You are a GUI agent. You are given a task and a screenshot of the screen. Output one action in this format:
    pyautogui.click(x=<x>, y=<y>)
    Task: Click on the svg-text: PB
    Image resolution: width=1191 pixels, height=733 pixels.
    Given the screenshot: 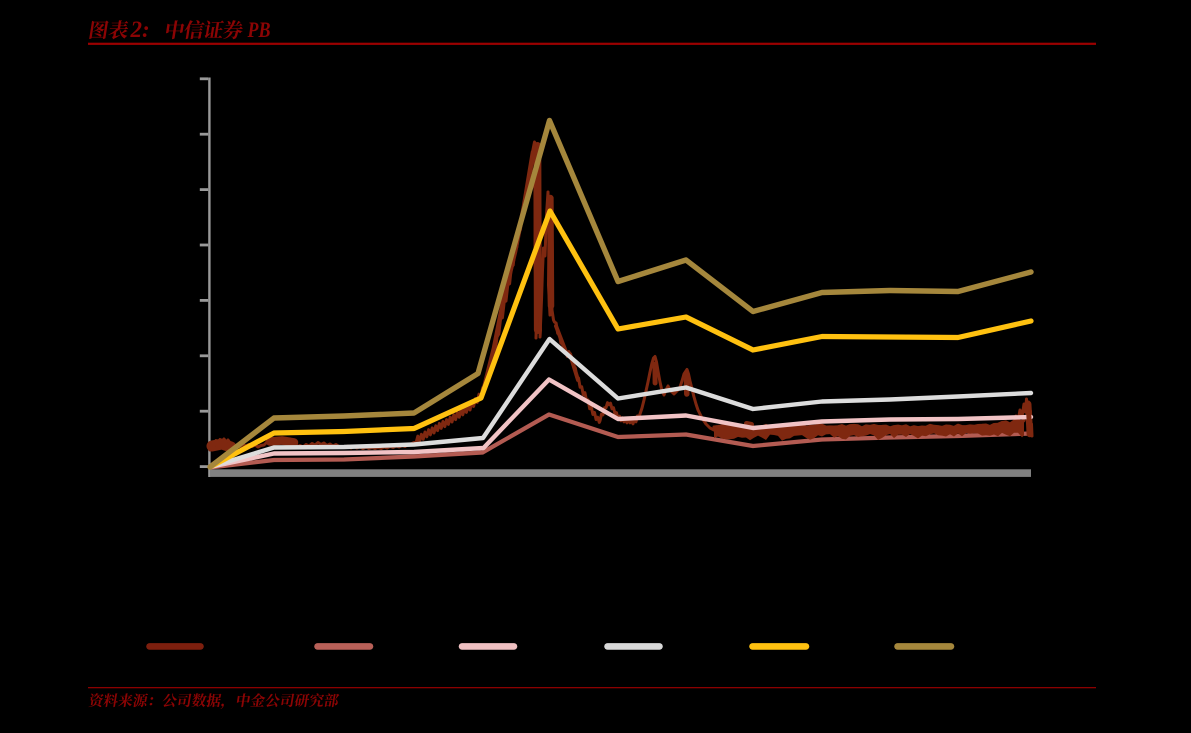 What is the action you would take?
    pyautogui.click(x=259, y=29)
    